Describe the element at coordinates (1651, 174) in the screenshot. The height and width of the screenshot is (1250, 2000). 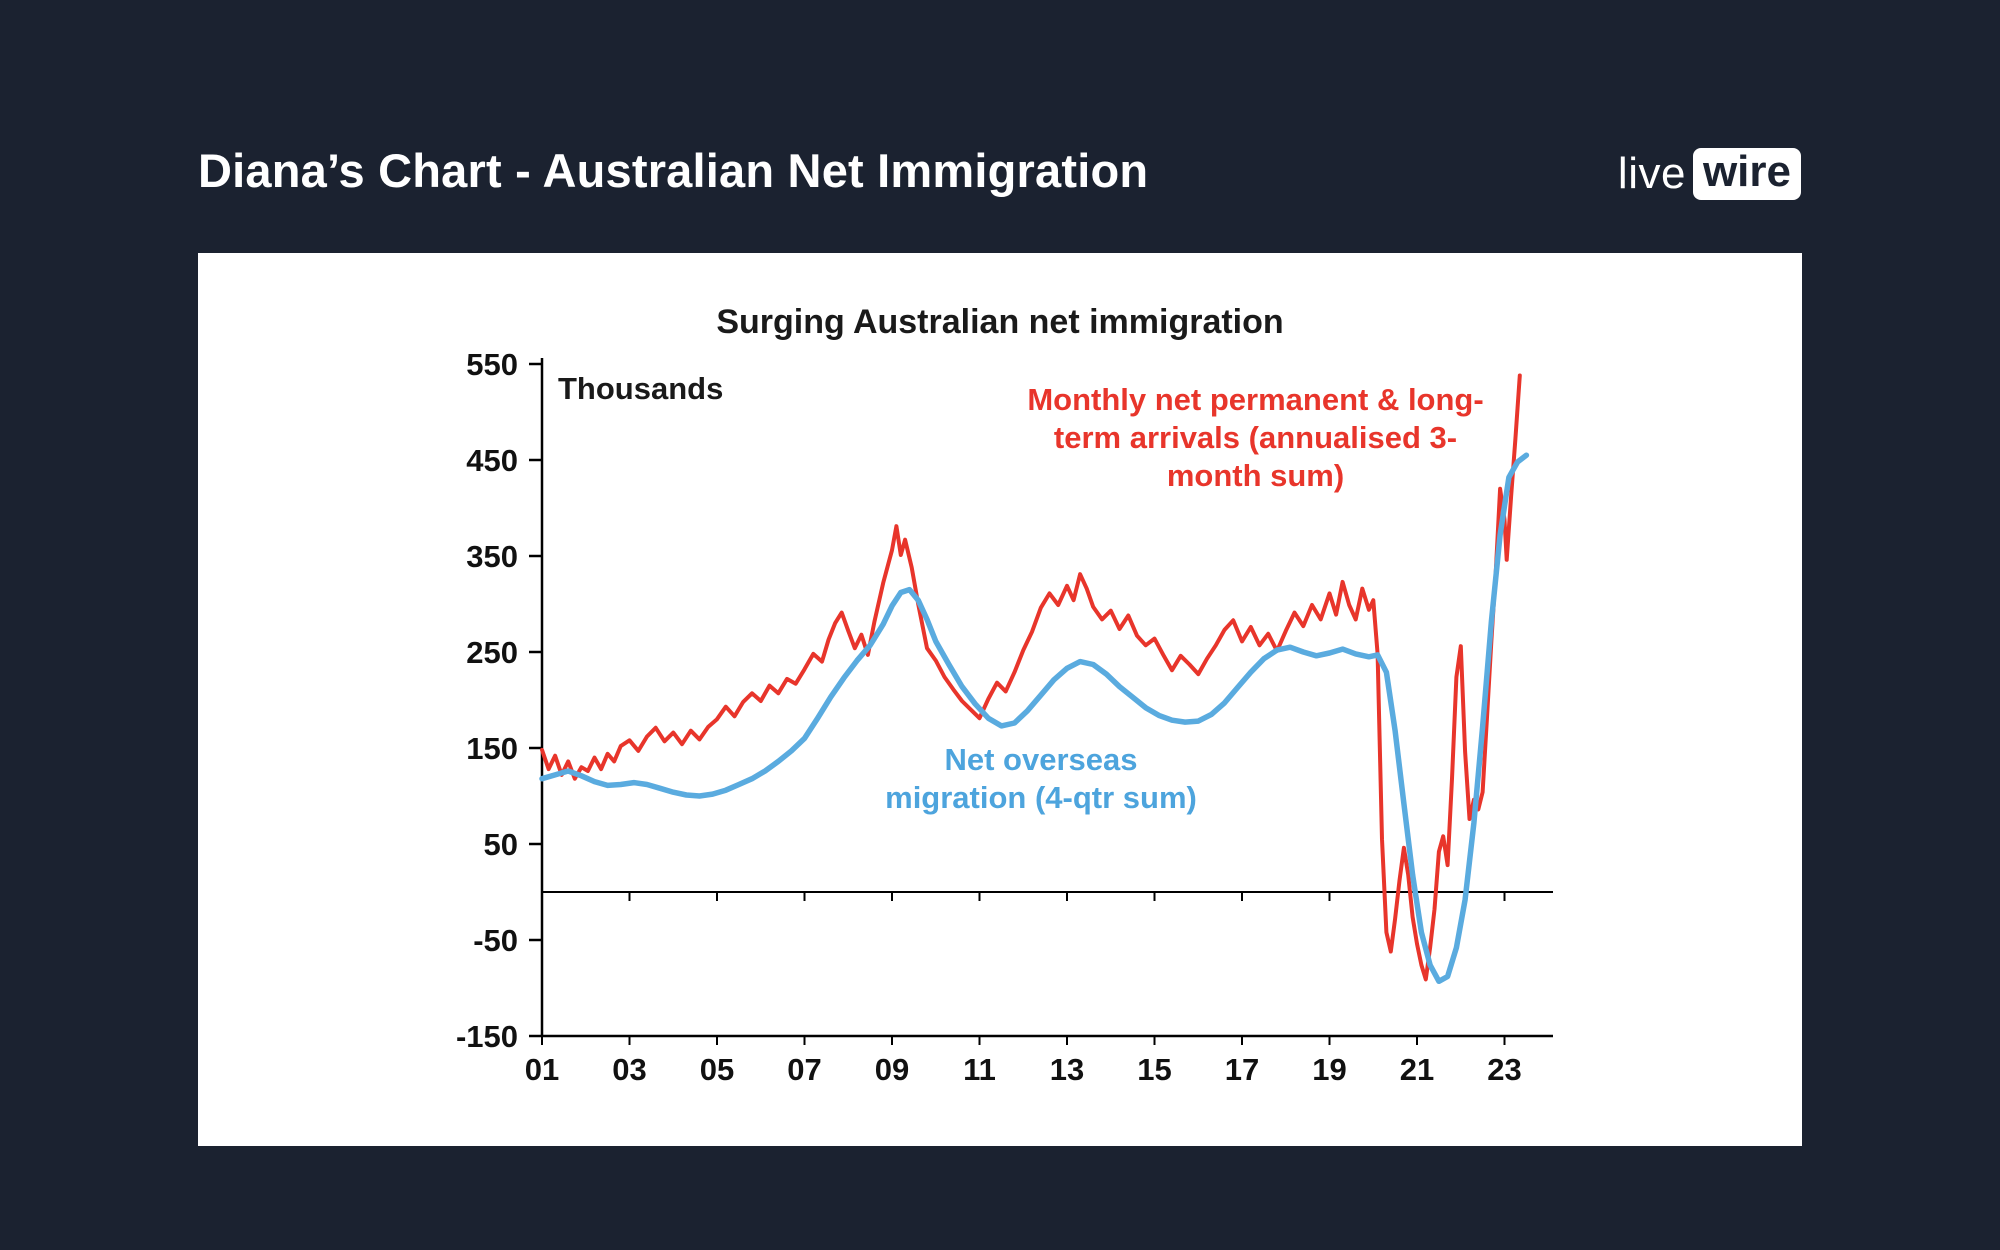
I see `livewire-logo-live: live` at that location.